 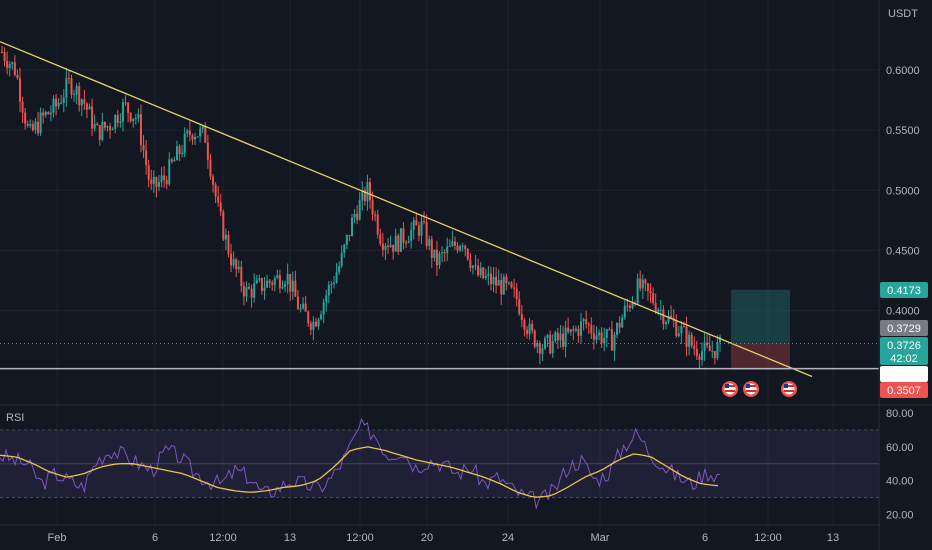 What do you see at coordinates (760, 329) in the screenshot?
I see `position-box` at bounding box center [760, 329].